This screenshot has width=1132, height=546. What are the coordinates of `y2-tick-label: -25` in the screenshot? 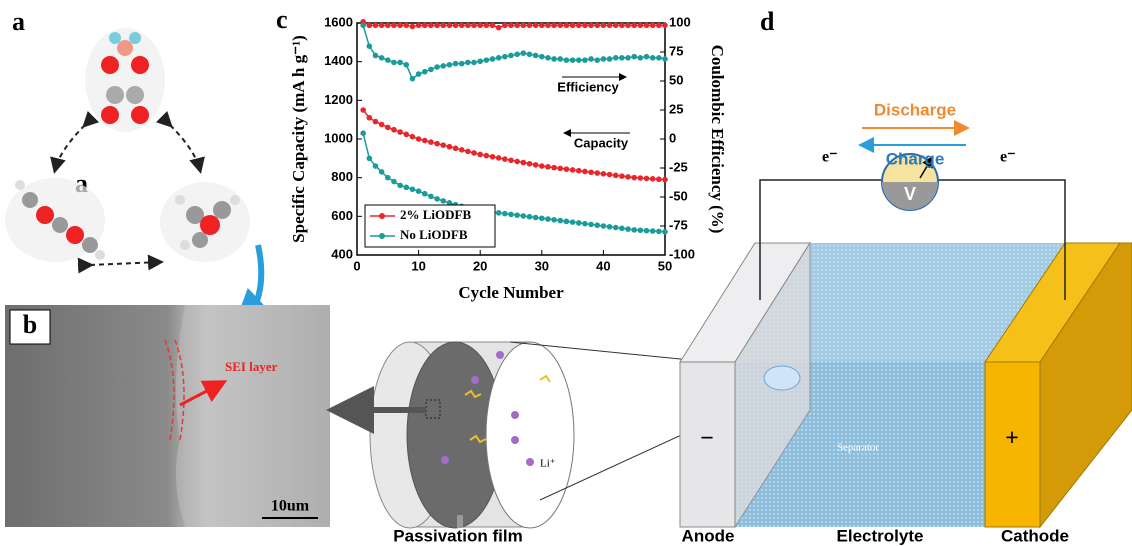 It's located at (678, 166).